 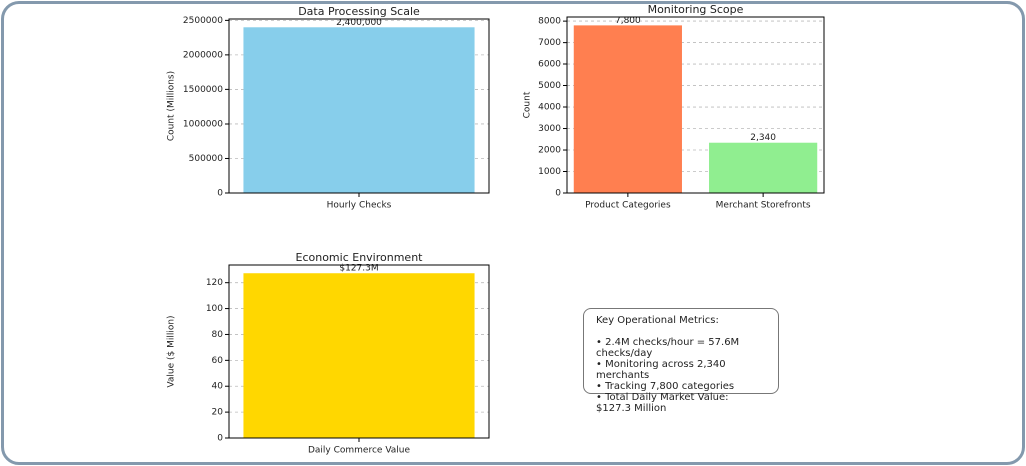 I want to click on y-tick-label: 100, so click(x=214, y=309).